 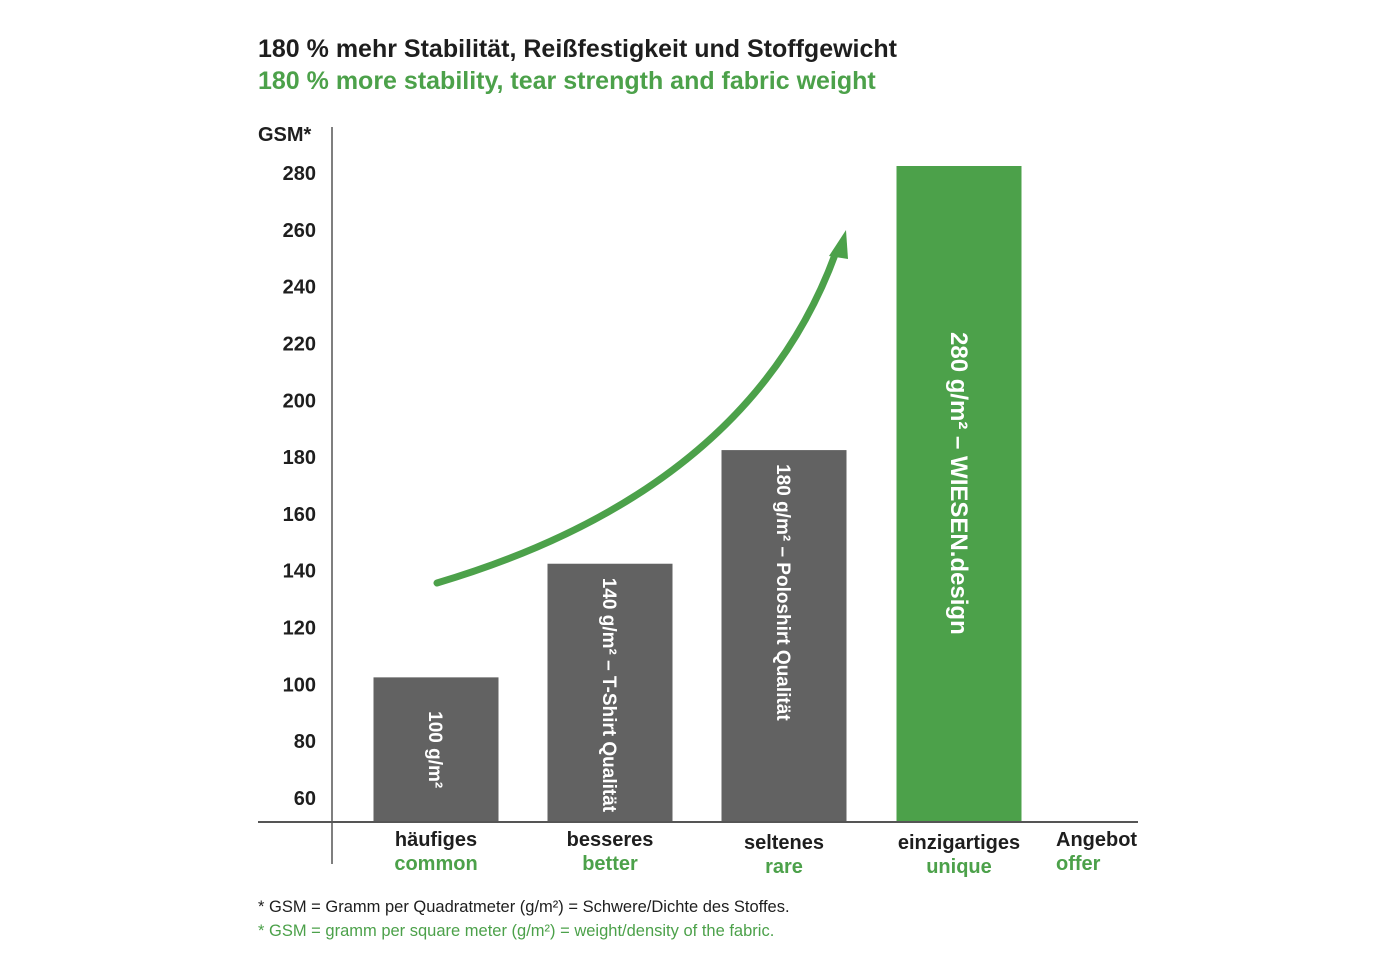 What do you see at coordinates (959, 867) in the screenshot?
I see `category-label-en: unique` at bounding box center [959, 867].